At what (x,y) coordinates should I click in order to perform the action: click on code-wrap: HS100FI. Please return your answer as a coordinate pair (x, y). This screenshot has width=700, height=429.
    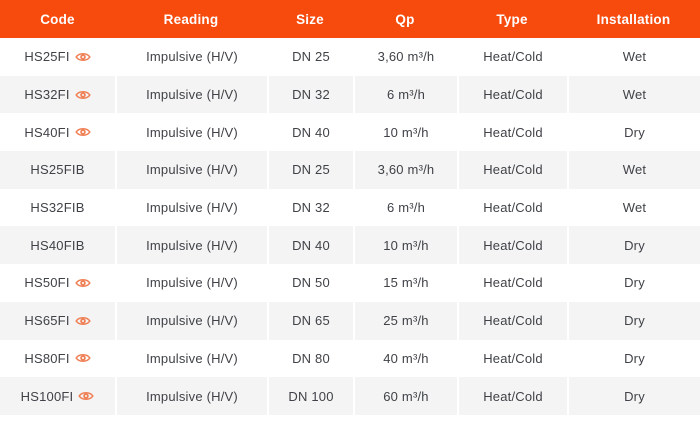
    Looking at the image, I should click on (58, 396).